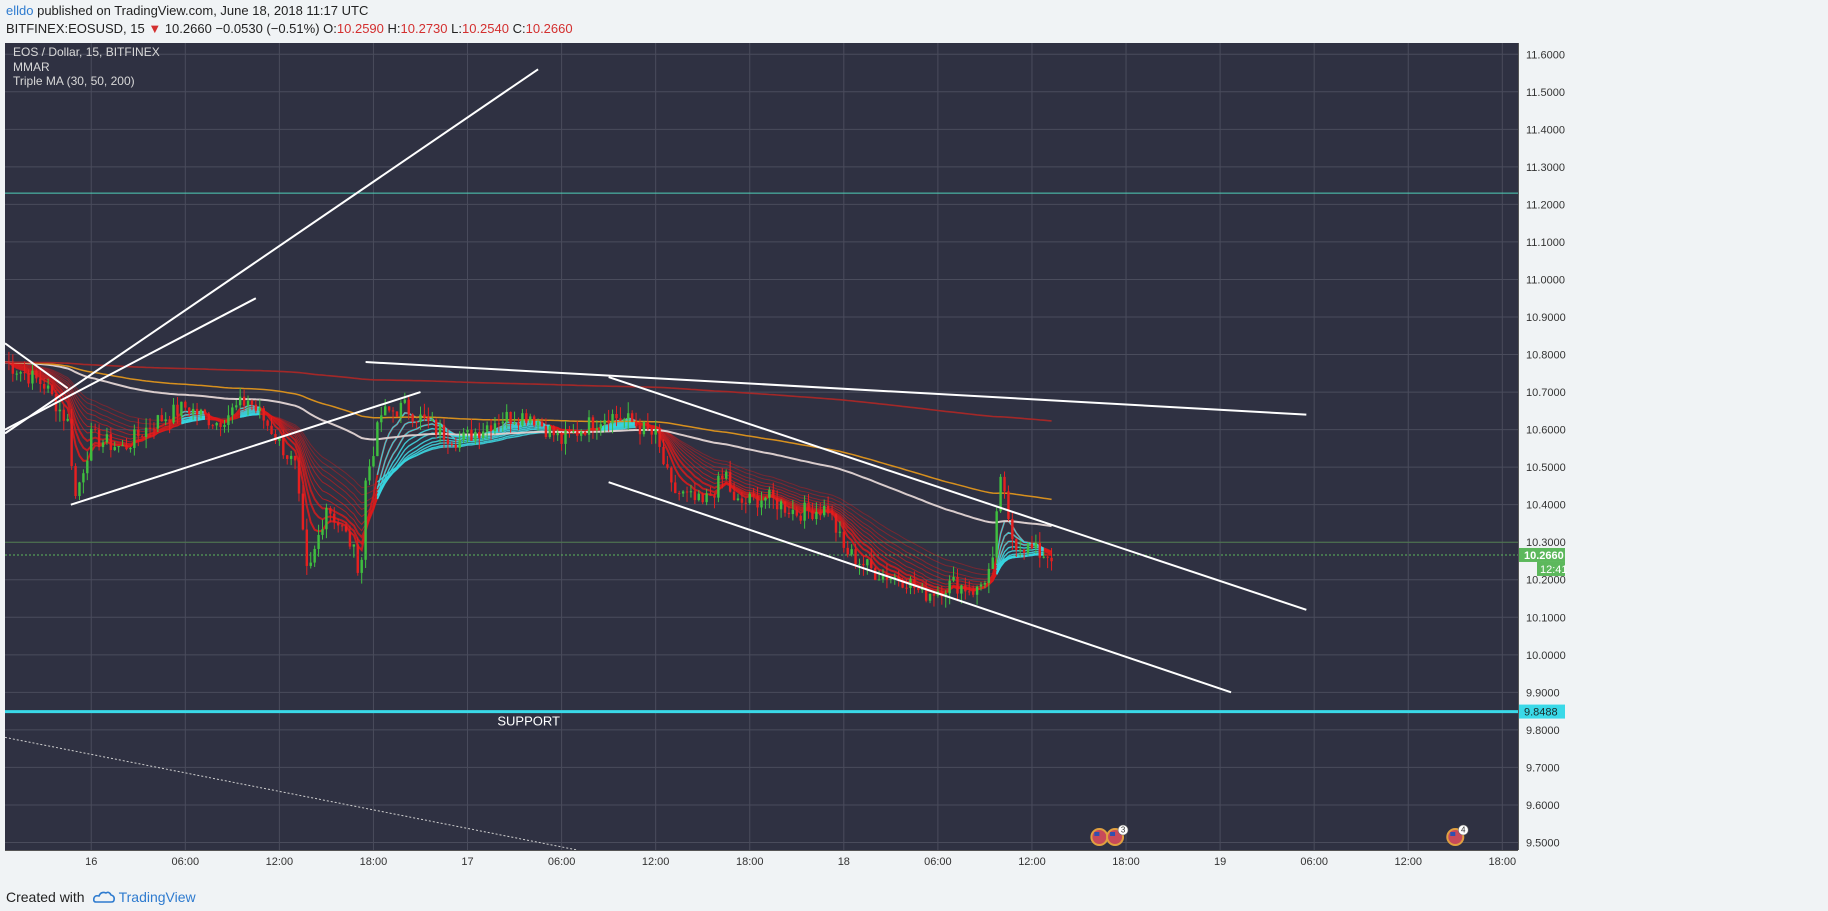 The width and height of the screenshot is (1828, 911). I want to click on current-price-label: 10.2660, so click(1544, 556).